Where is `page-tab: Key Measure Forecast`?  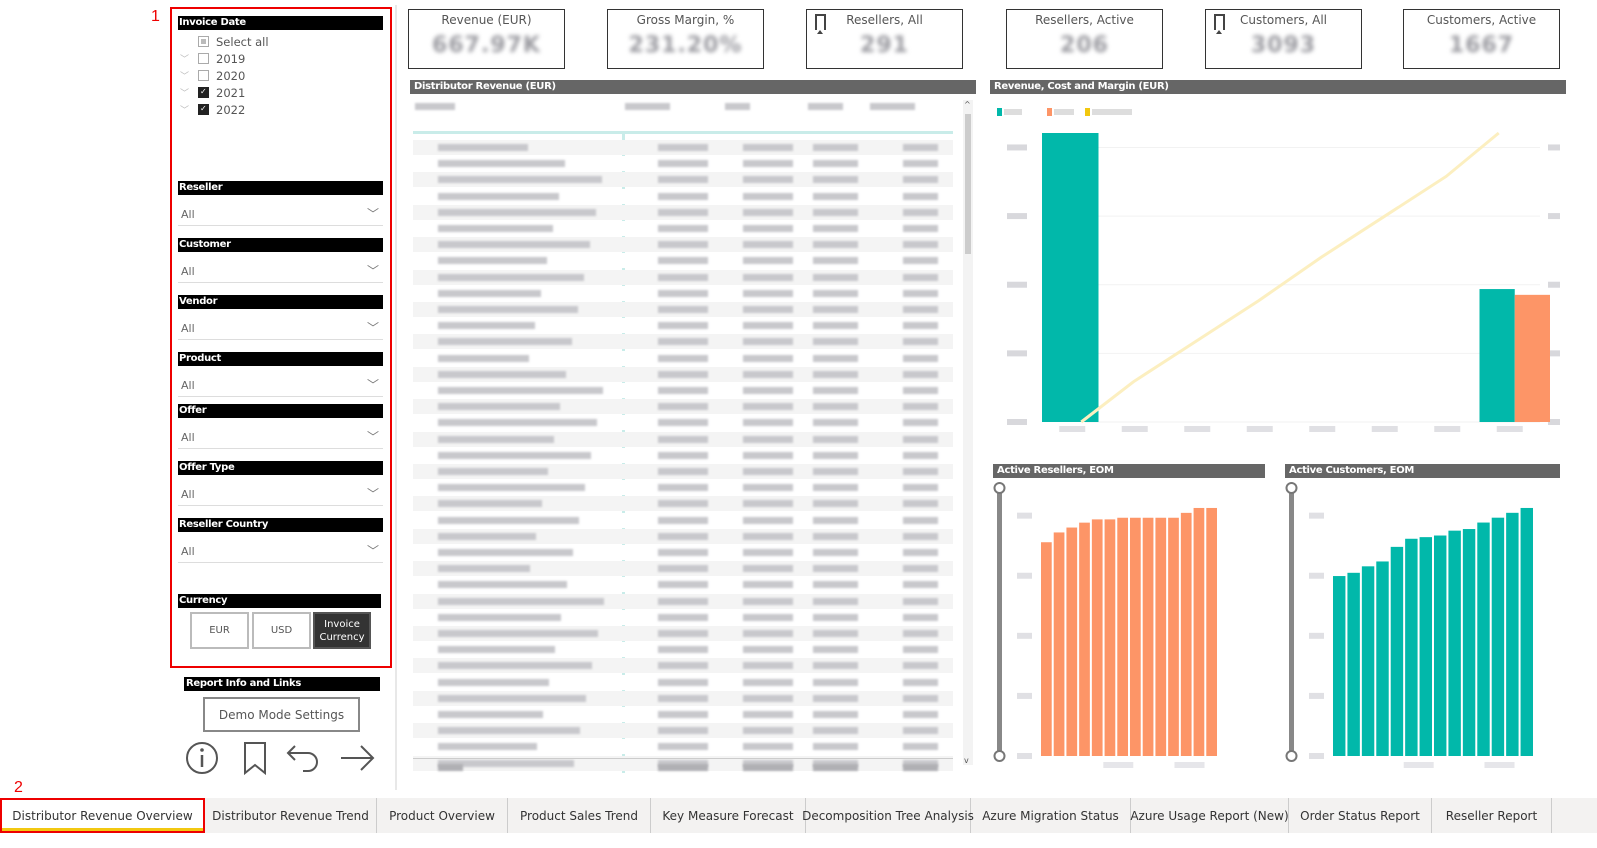 page-tab: Key Measure Forecast is located at coordinates (728, 815).